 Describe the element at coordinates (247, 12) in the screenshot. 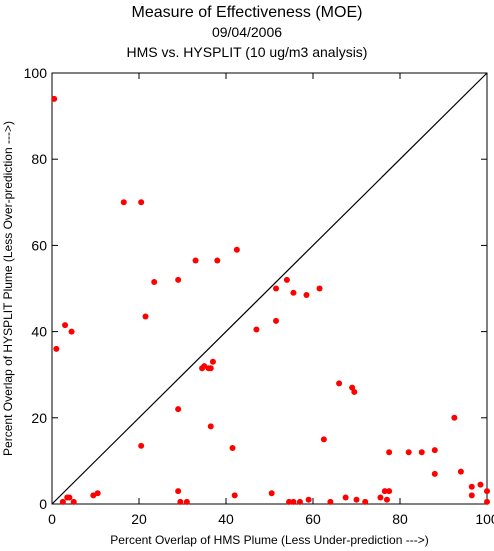

I see `chart-title: Measure of Effectiveness (MOE)` at that location.